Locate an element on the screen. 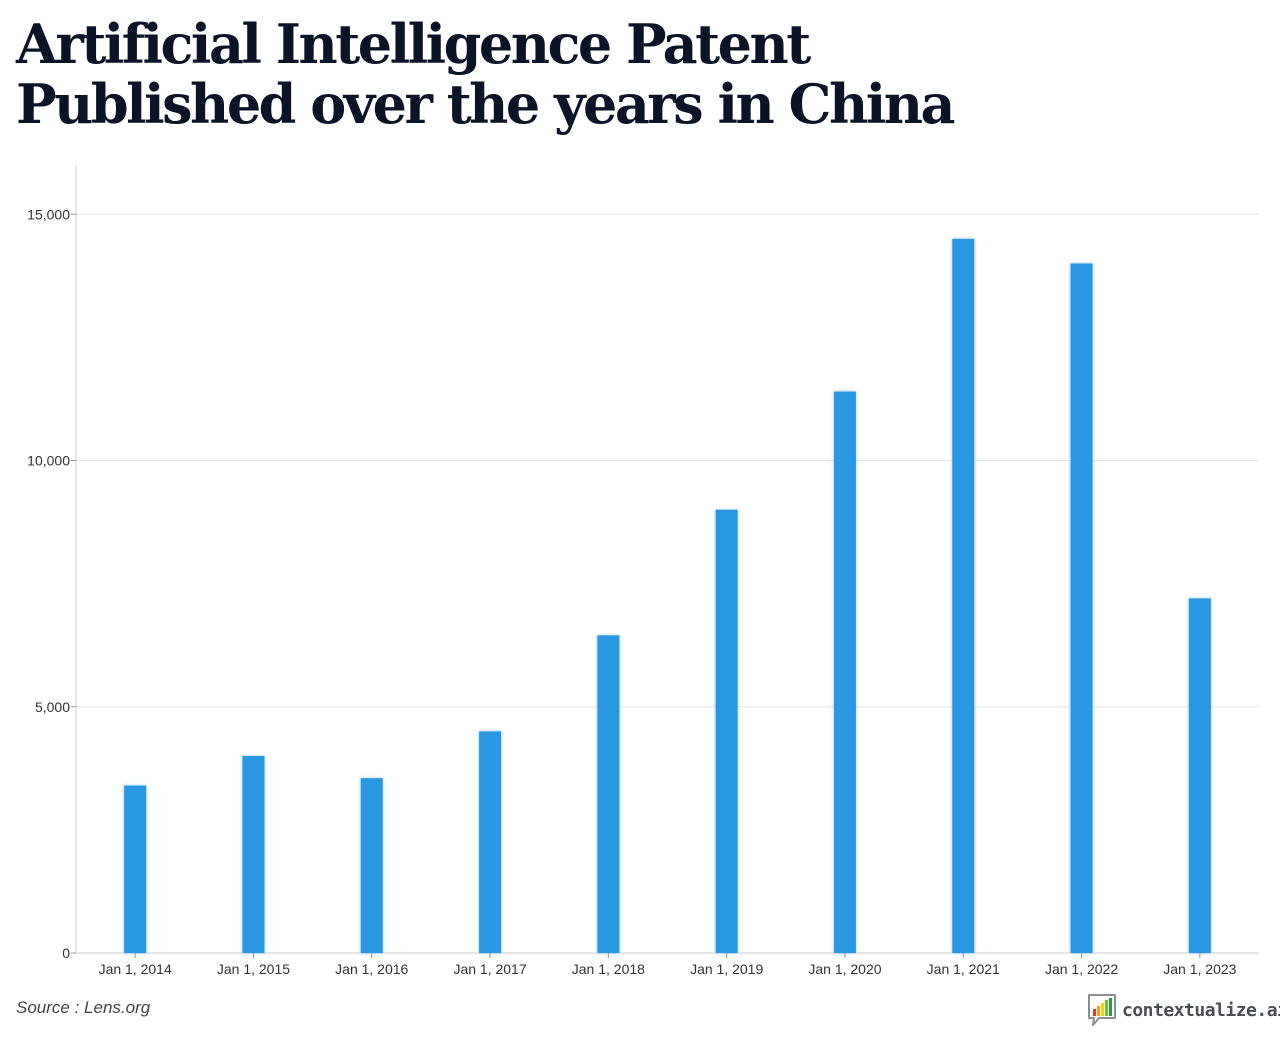 The image size is (1280, 1045). bar-2020 is located at coordinates (844, 672).